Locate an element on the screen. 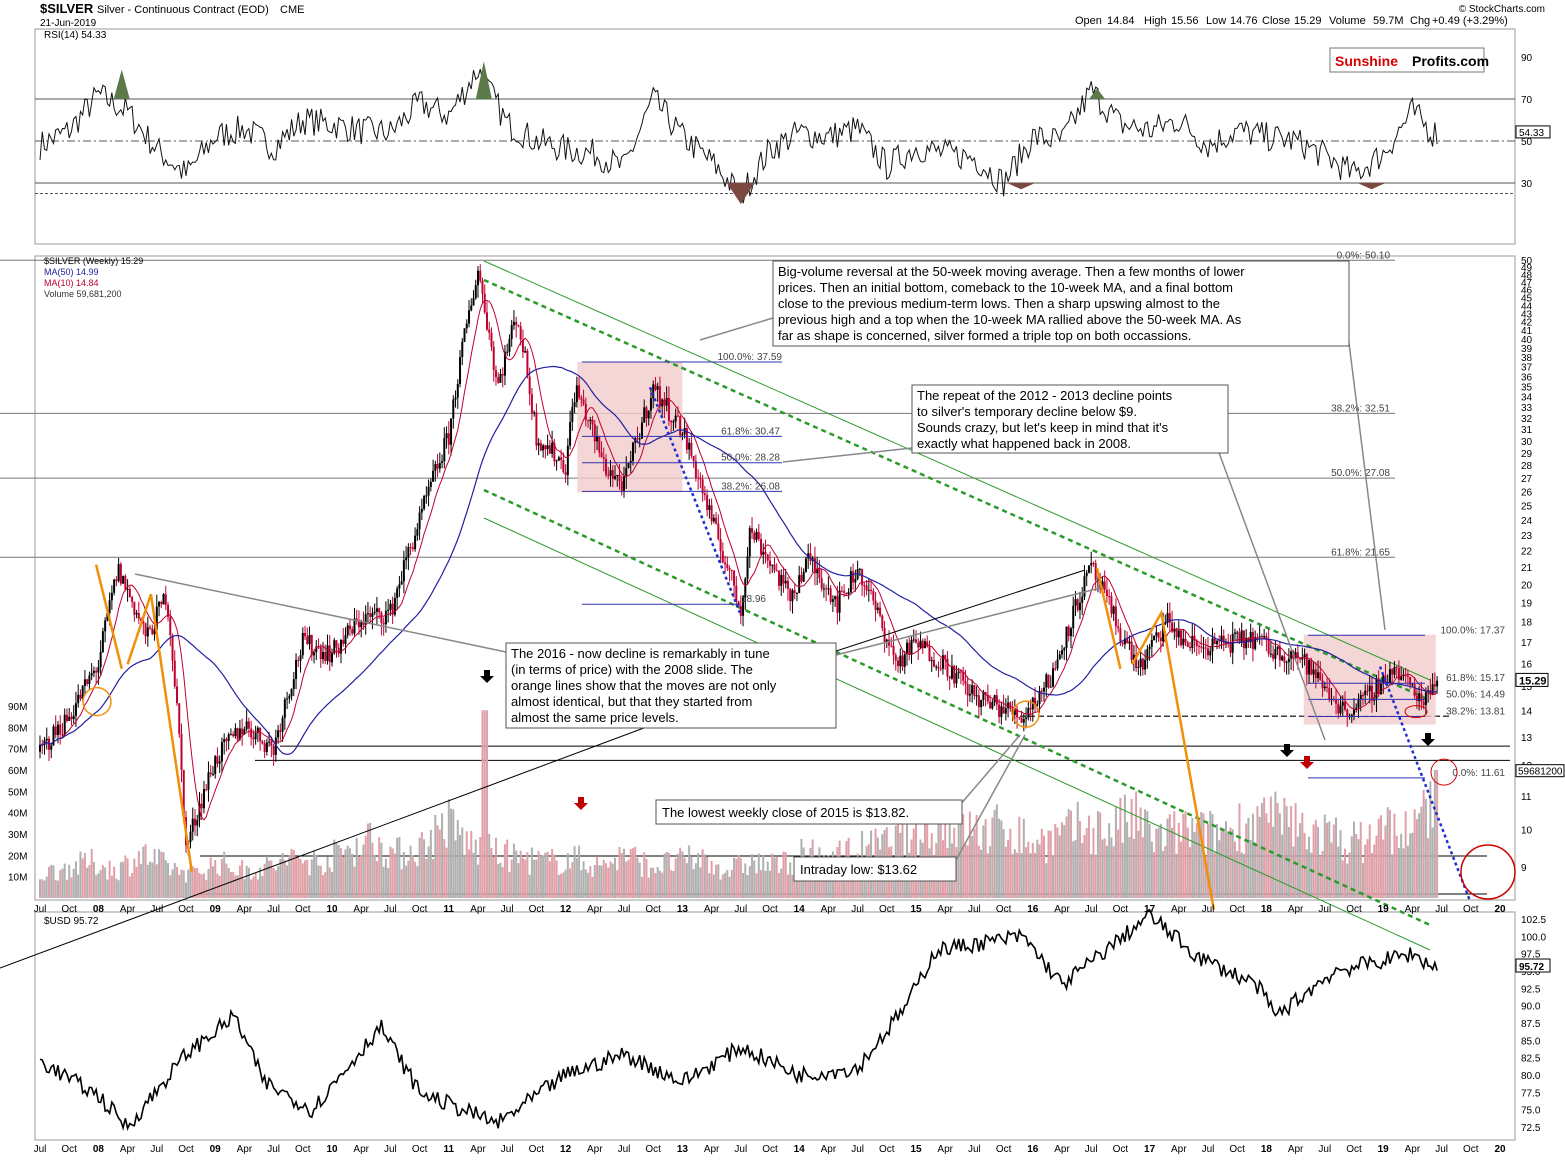  x-axis-label: Jul is located at coordinates (974, 909).